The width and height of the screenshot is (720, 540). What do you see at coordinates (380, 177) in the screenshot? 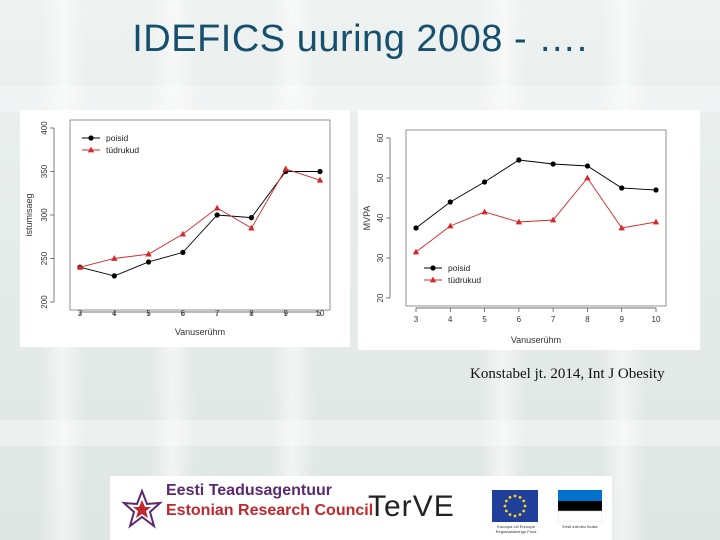
I see `y-tick-label: 50` at bounding box center [380, 177].